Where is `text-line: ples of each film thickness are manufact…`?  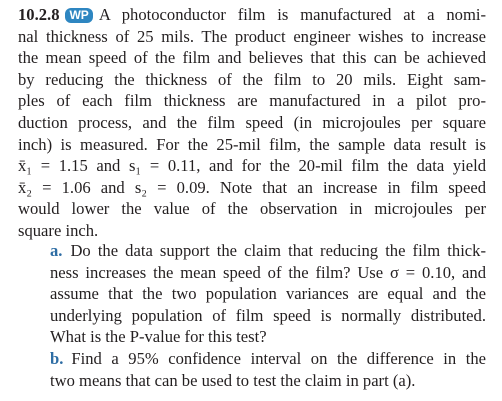
text-line: ples of each film thickness are manufact… is located at coordinates (252, 101).